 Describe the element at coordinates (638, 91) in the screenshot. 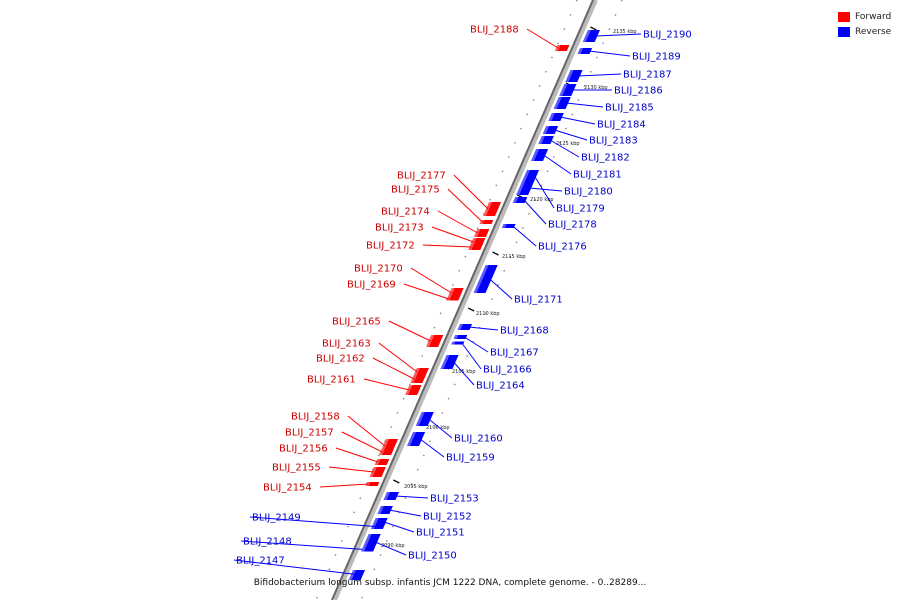

I see `gene-label-BLIJ_2186: BLIJ_2186` at that location.